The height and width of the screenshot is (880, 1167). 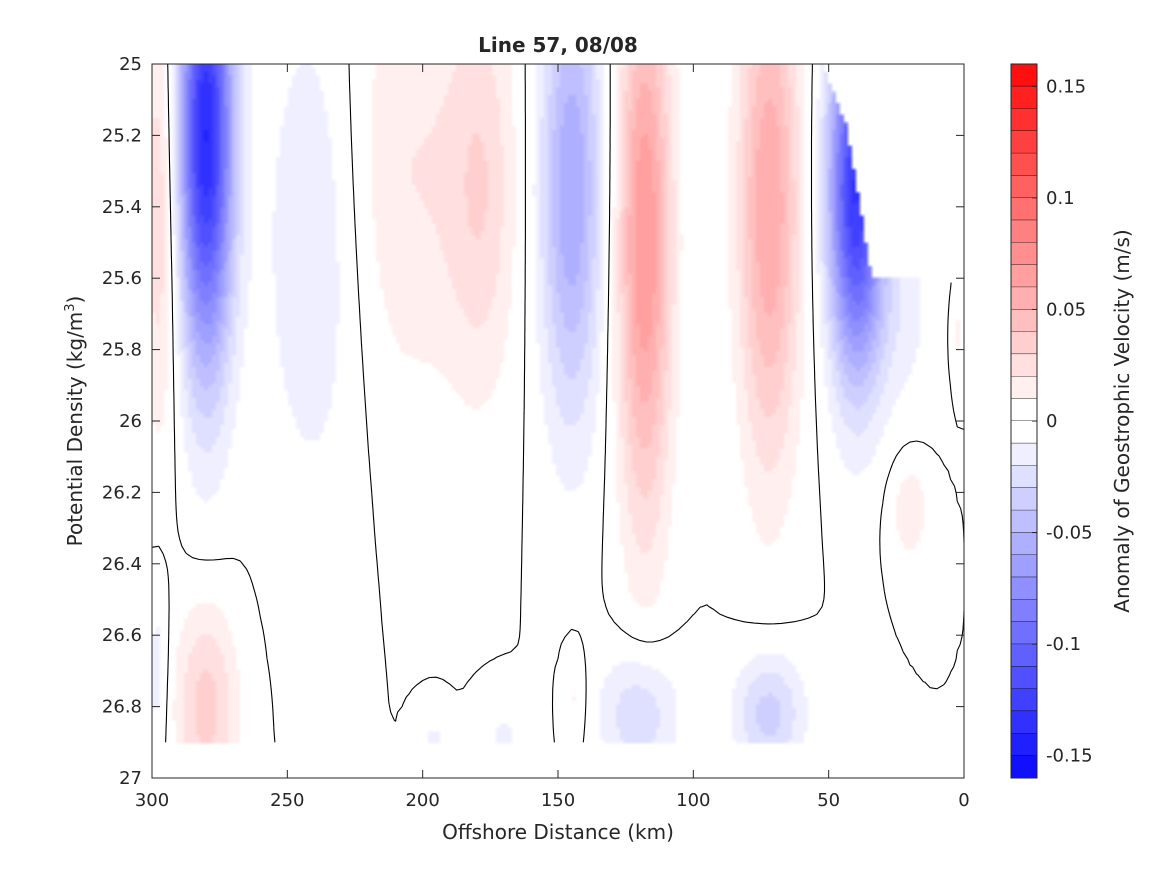 What do you see at coordinates (963, 800) in the screenshot?
I see `x-tick-label: 0` at bounding box center [963, 800].